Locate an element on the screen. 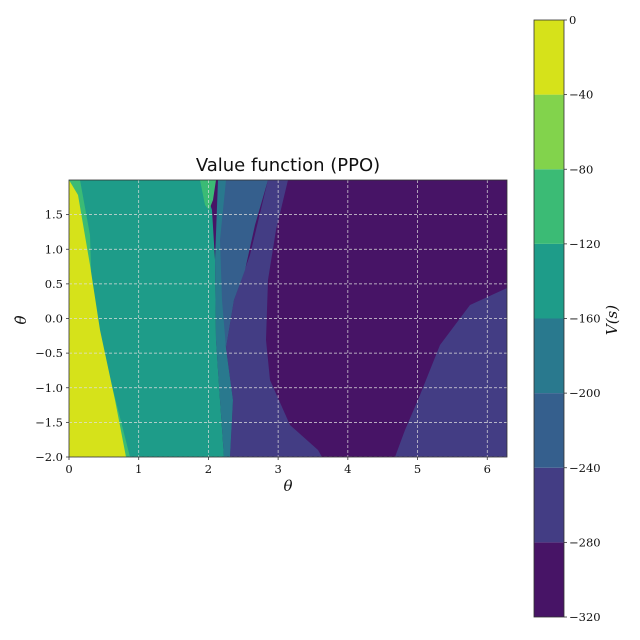  y-axis-label: θ̇ is located at coordinates (21, 319).